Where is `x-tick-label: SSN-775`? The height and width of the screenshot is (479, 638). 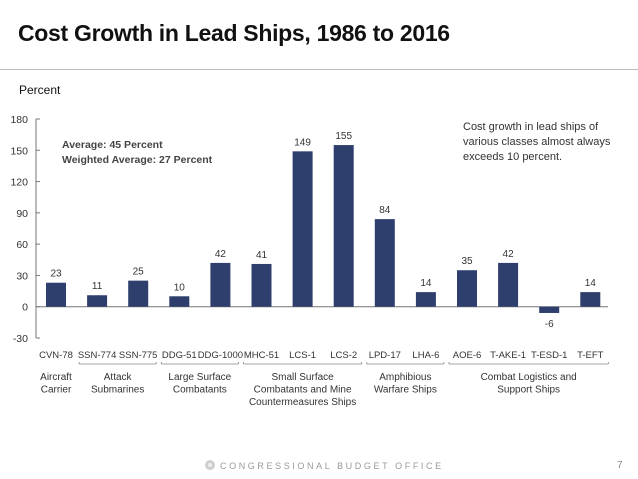
x-tick-label: SSN-775 is located at coordinates (138, 355).